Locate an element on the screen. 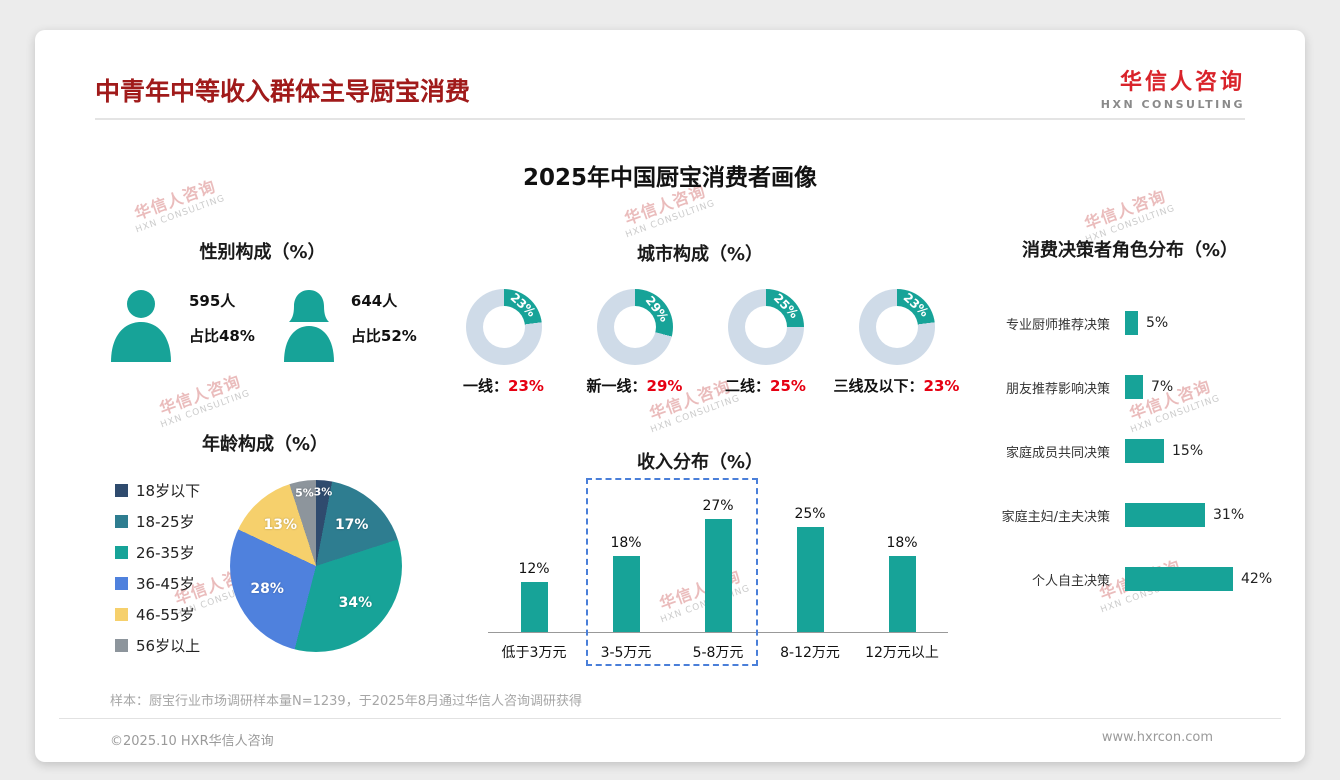 The image size is (1340, 780). footer-divider is located at coordinates (670, 718).